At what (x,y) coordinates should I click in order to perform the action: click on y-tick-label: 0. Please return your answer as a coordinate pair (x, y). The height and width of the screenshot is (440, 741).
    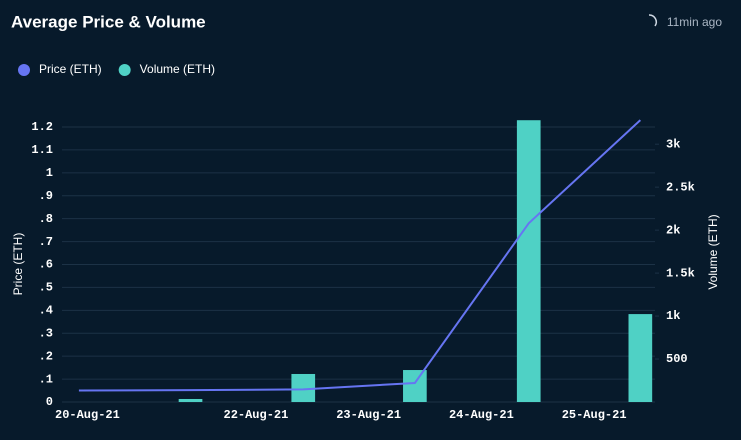
    Looking at the image, I should click on (49, 402).